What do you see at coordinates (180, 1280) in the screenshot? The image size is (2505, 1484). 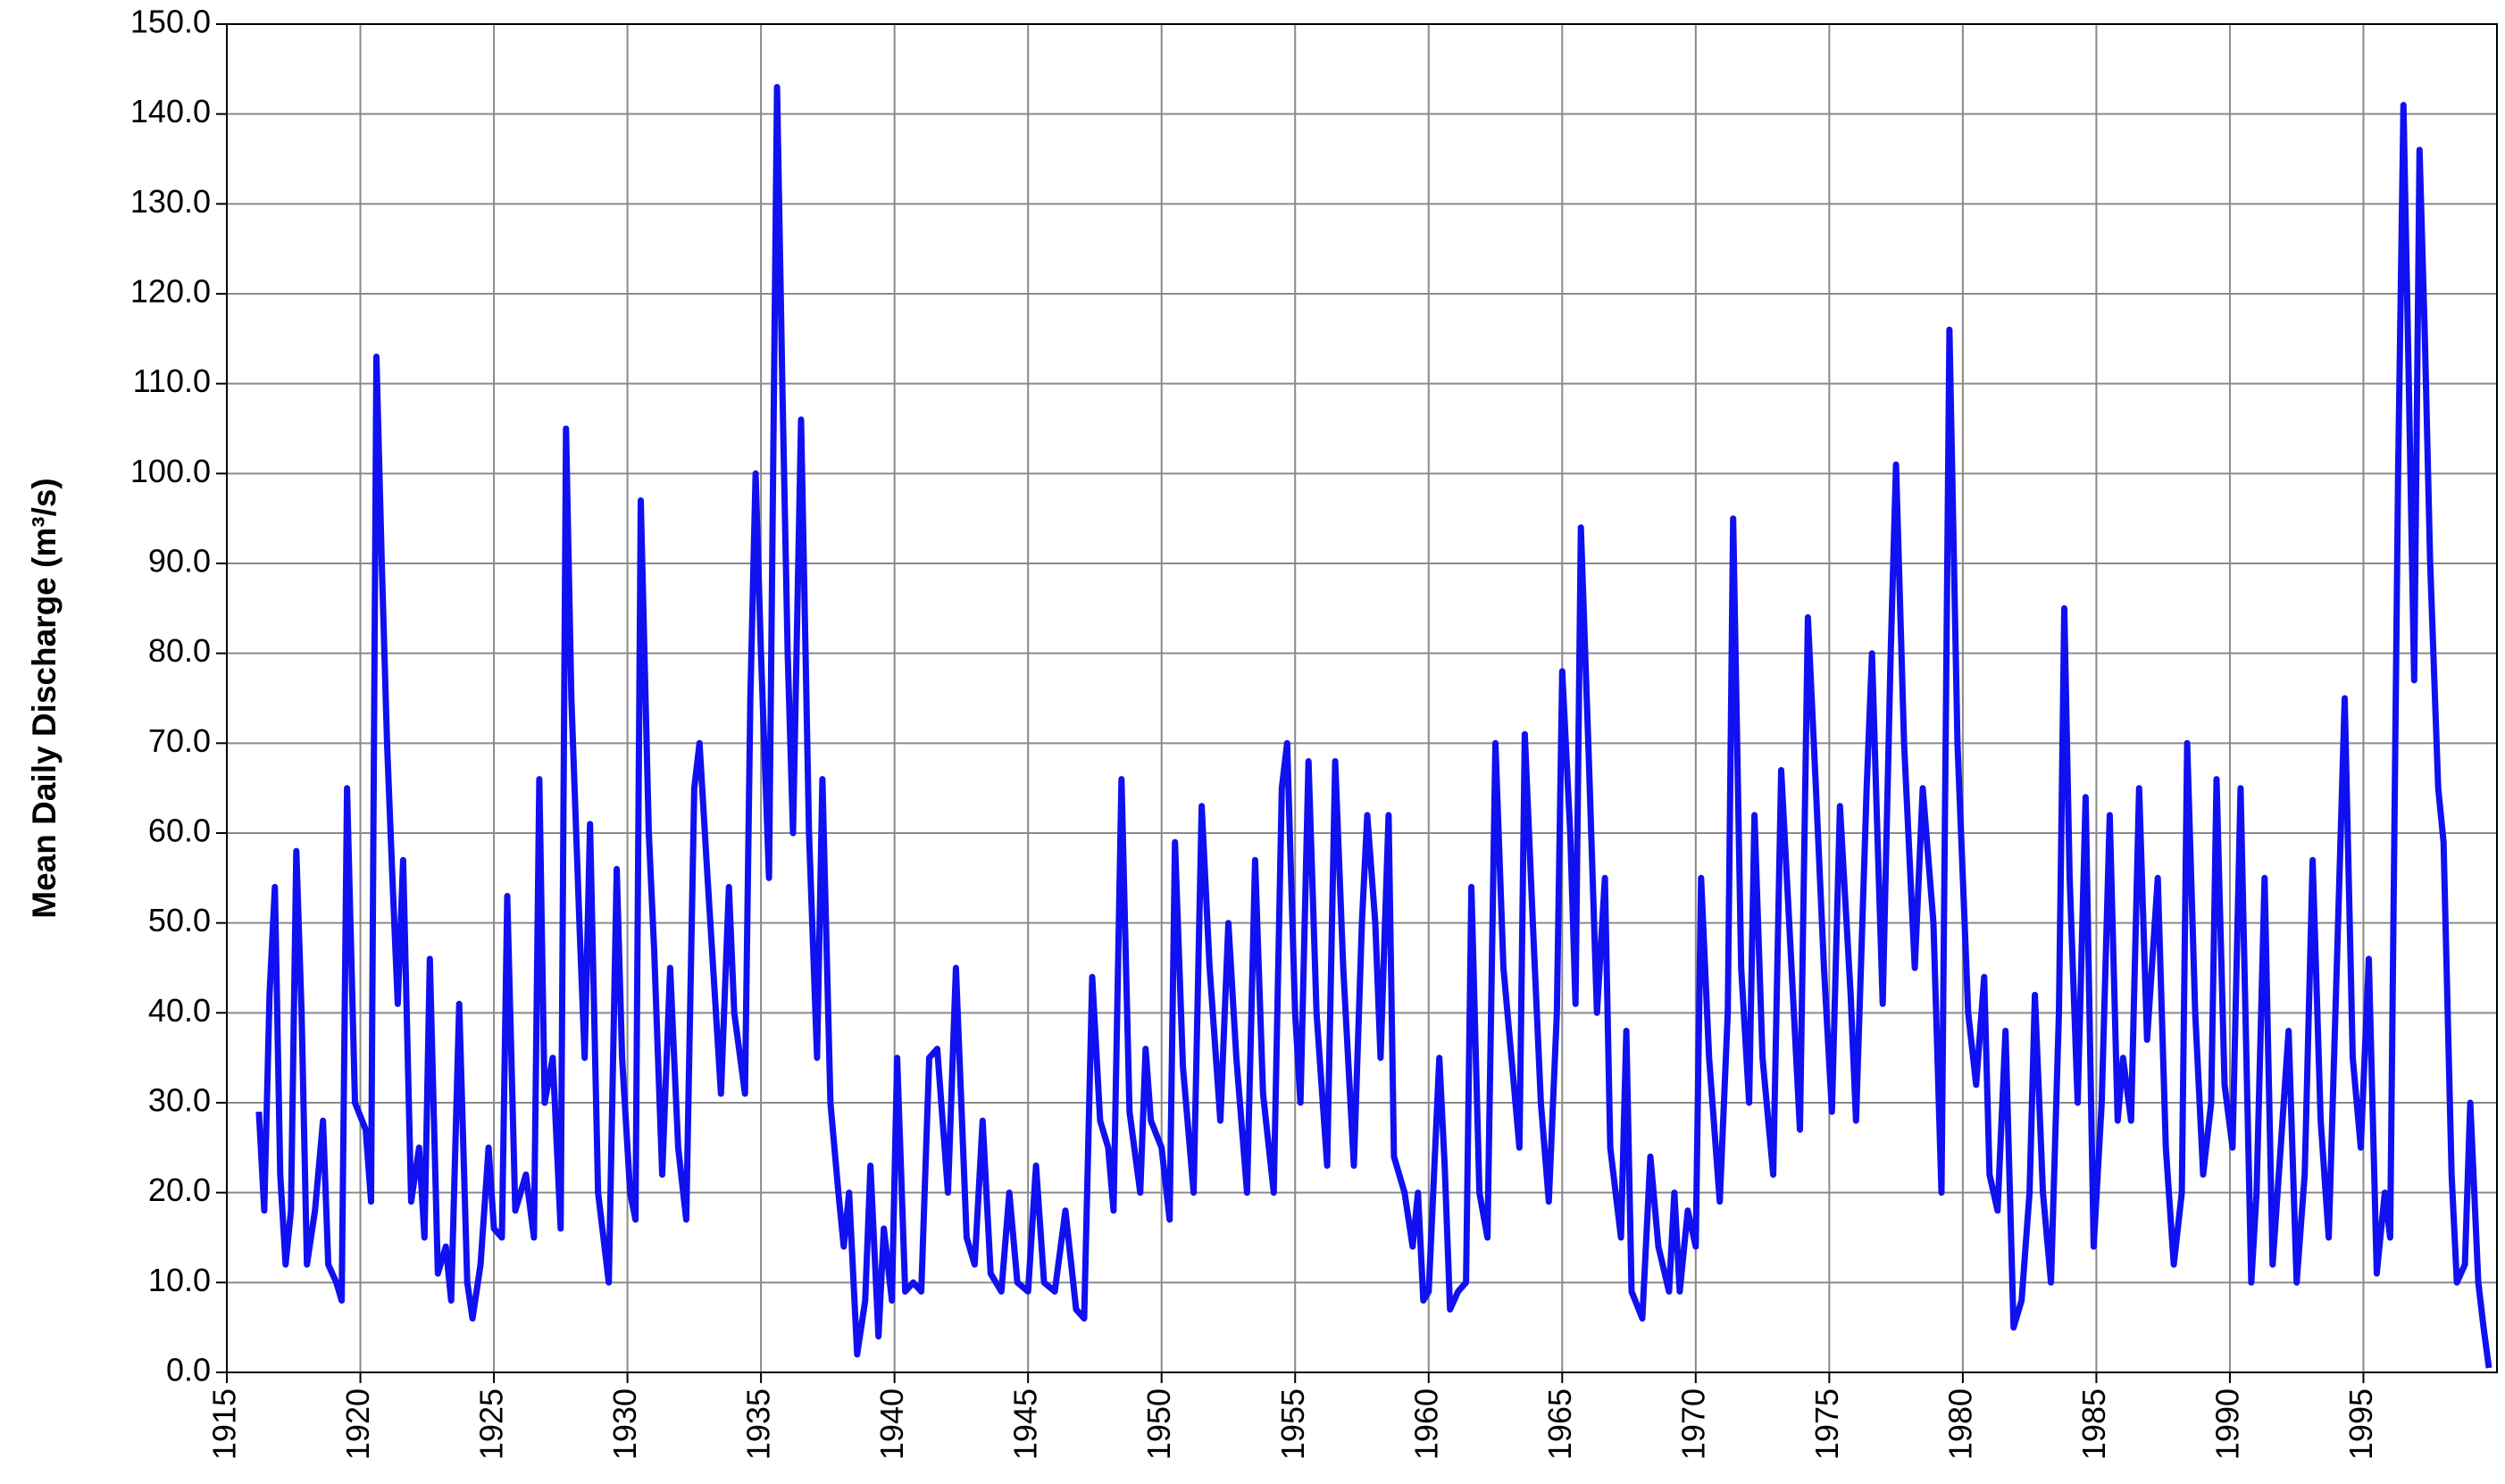 I see `y-tick-label: 10.0` at bounding box center [180, 1280].